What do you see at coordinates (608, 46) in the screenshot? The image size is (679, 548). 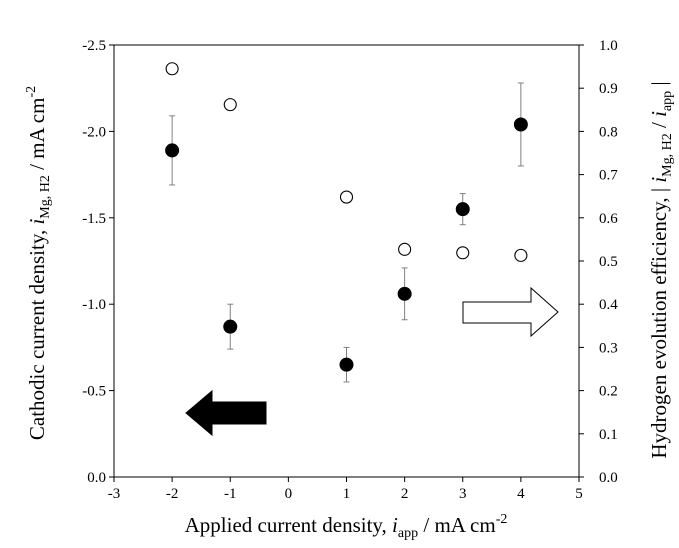 I see `right-tick-label: 1.0` at bounding box center [608, 46].